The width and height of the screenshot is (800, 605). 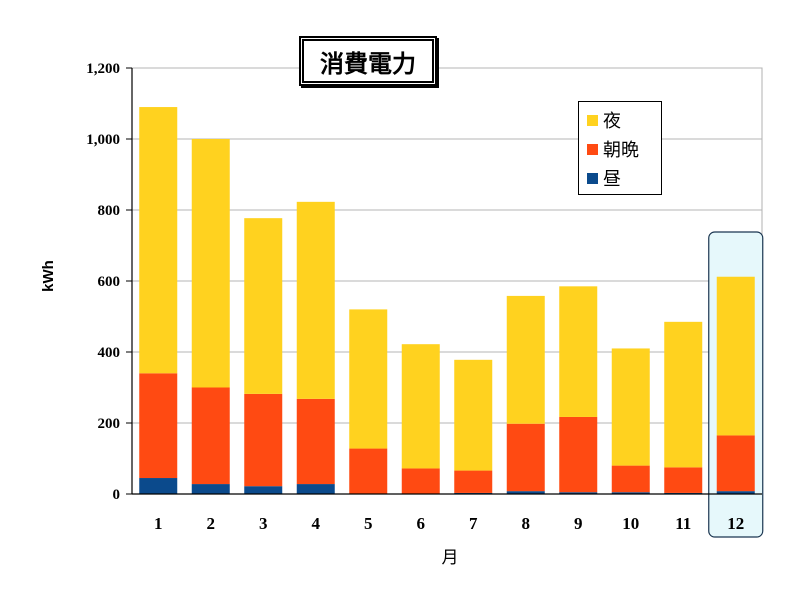 I want to click on x-tick-label: 10, so click(x=630, y=523).